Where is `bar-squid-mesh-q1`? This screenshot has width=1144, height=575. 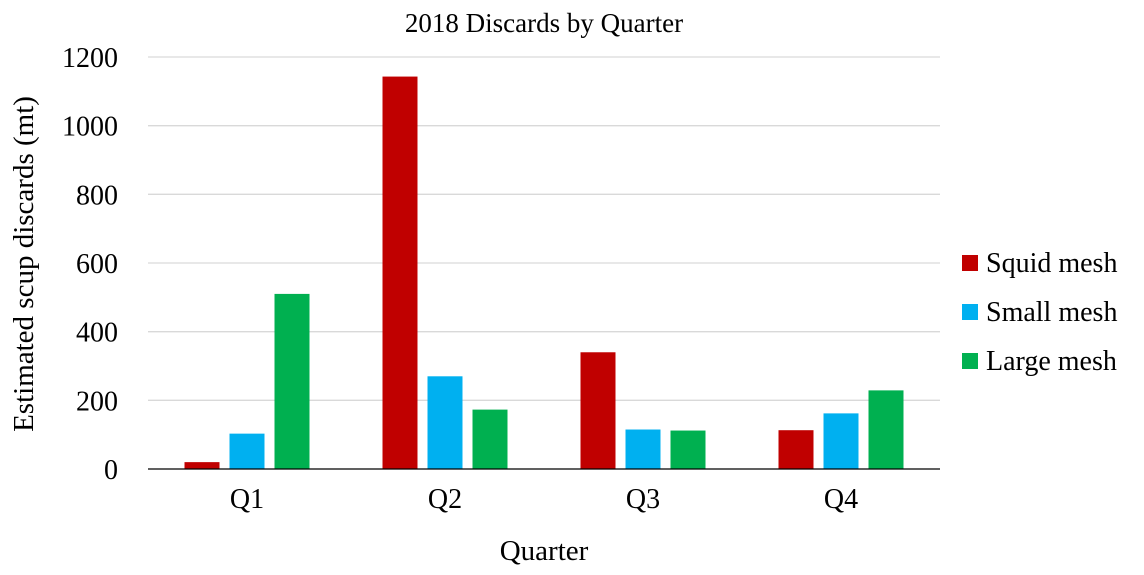
bar-squid-mesh-q1 is located at coordinates (202, 465).